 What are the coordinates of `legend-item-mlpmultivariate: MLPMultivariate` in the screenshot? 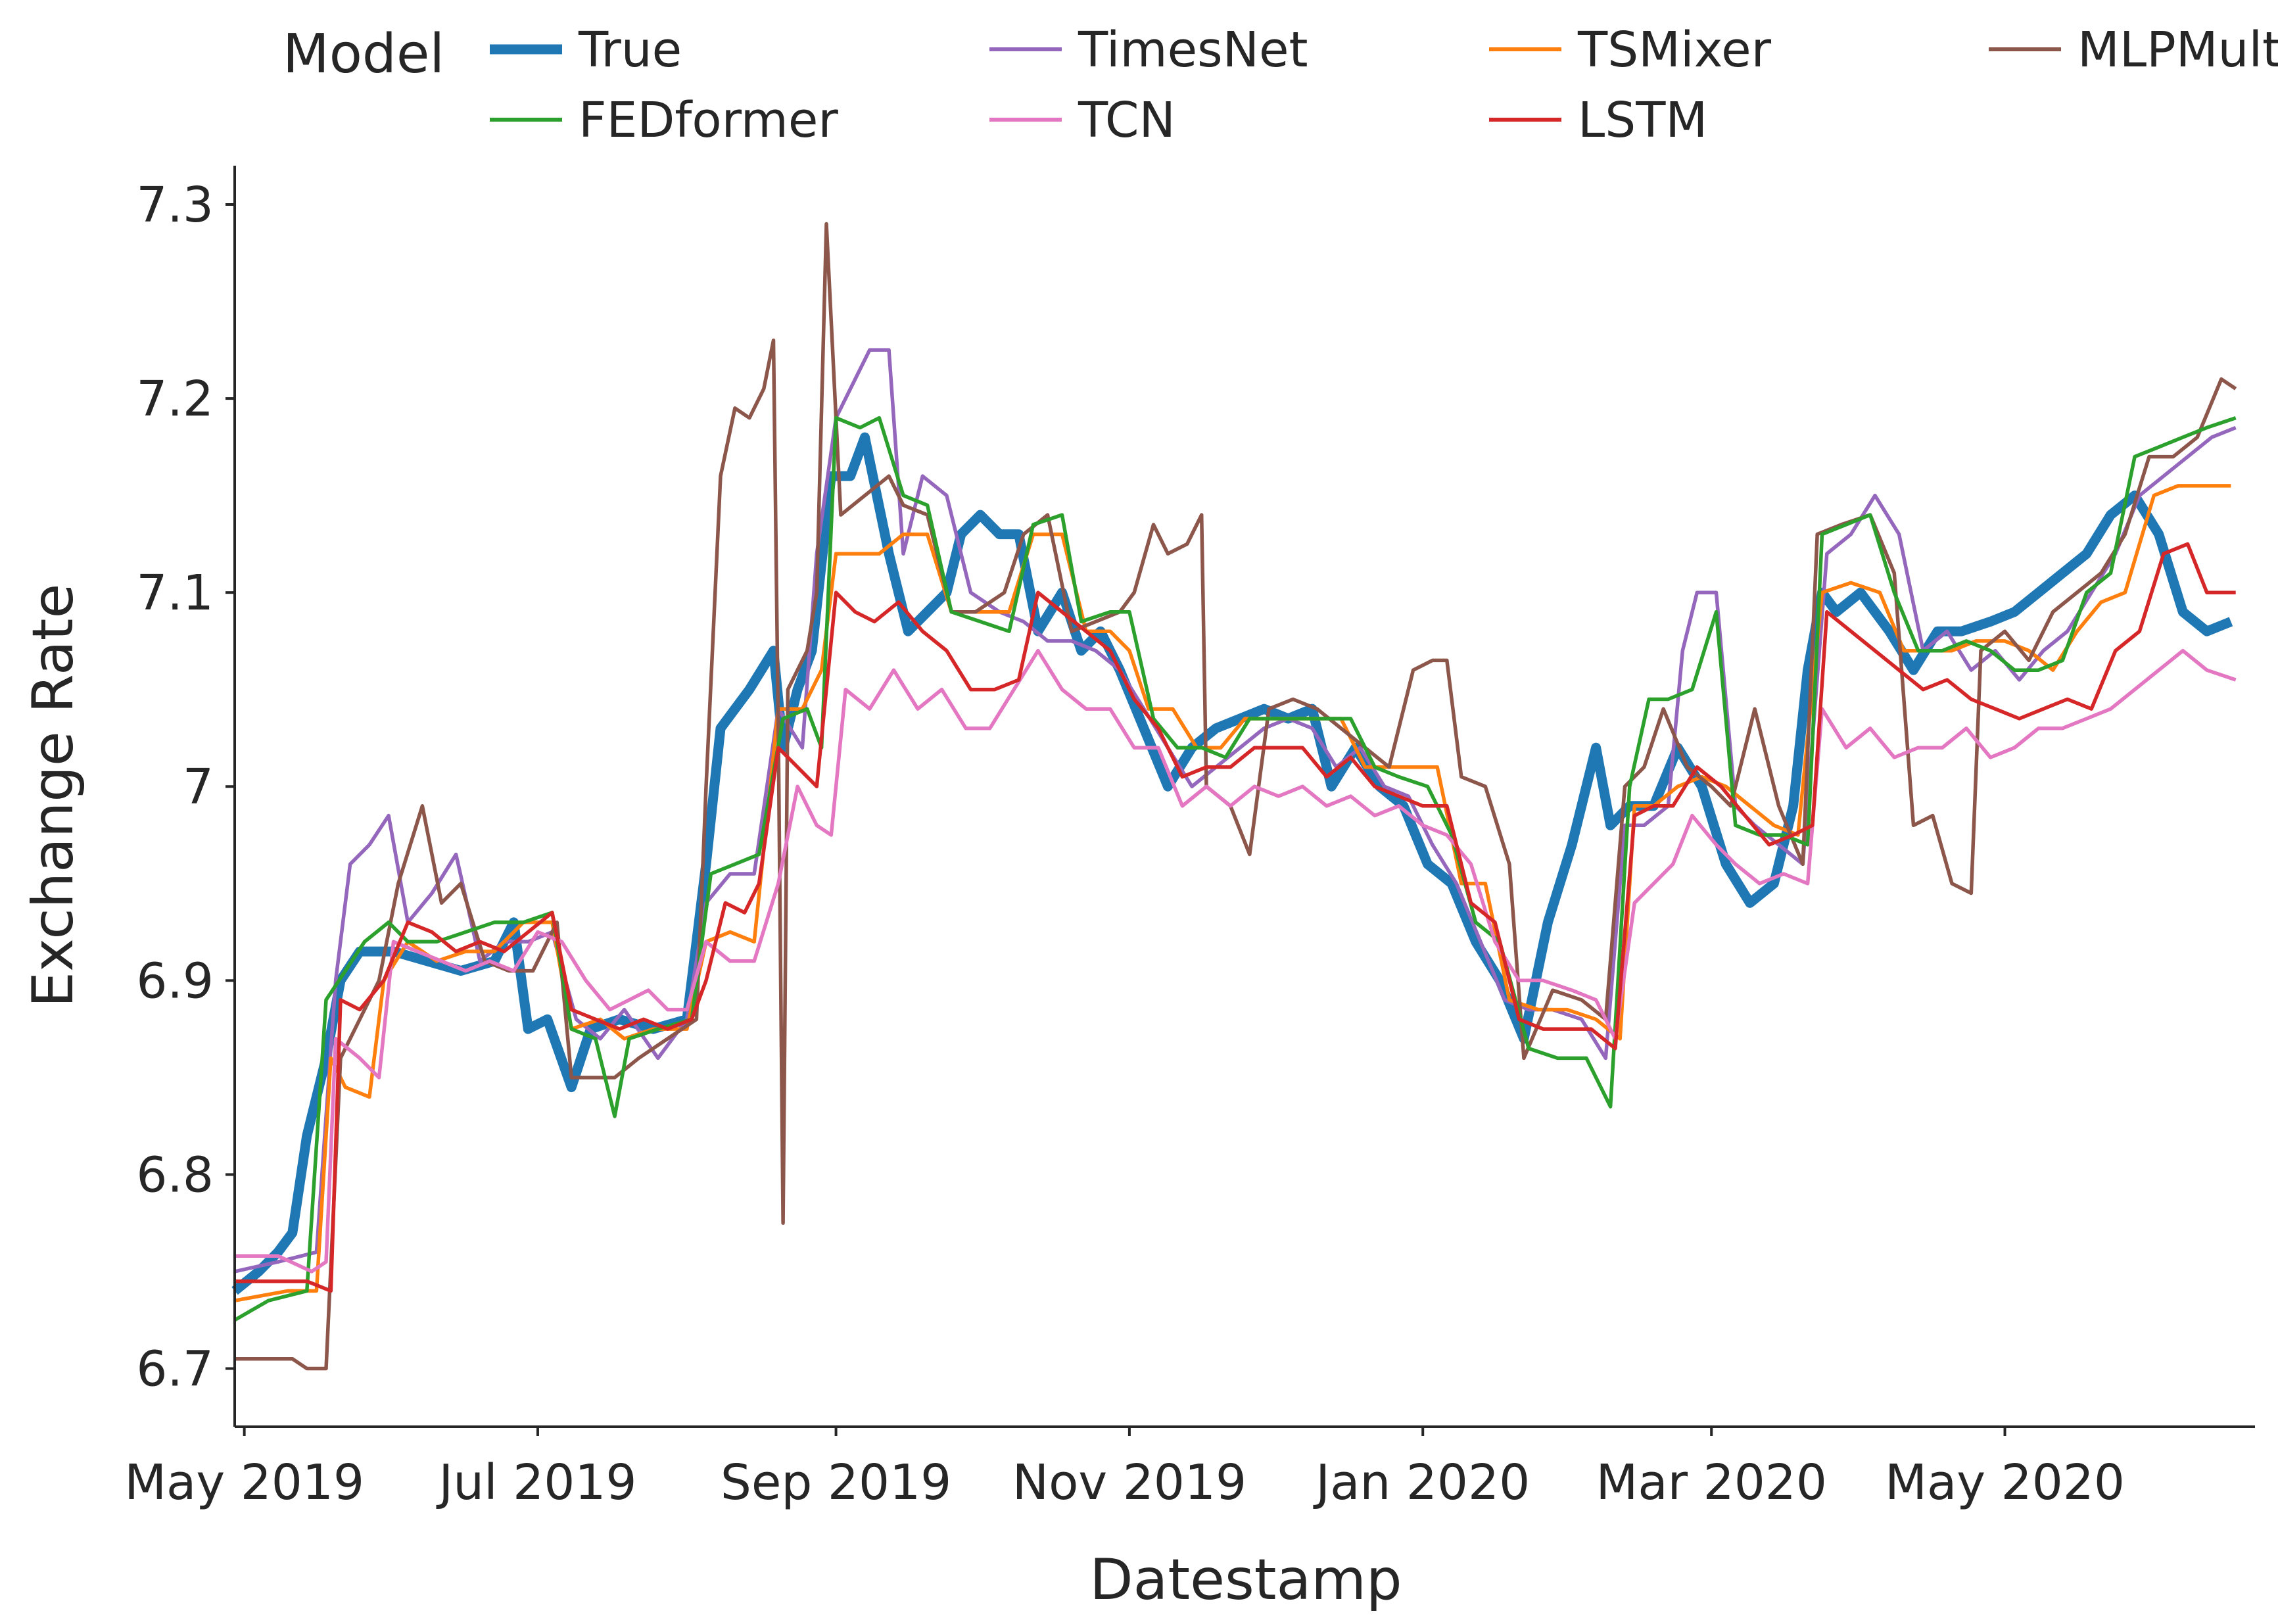 It's located at (2134, 50).